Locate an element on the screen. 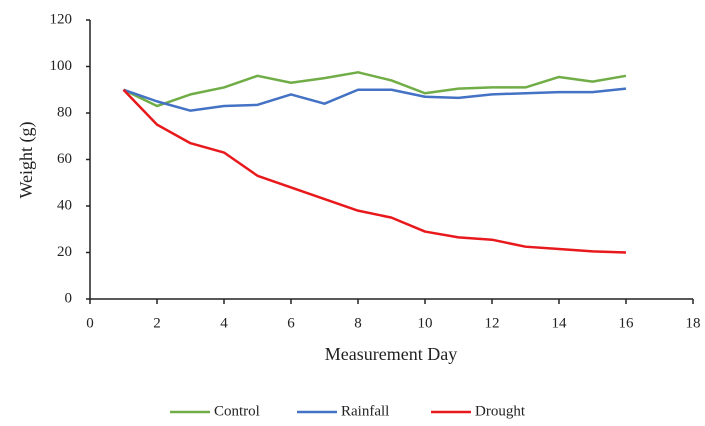  x-tick-label: 8 is located at coordinates (358, 323).